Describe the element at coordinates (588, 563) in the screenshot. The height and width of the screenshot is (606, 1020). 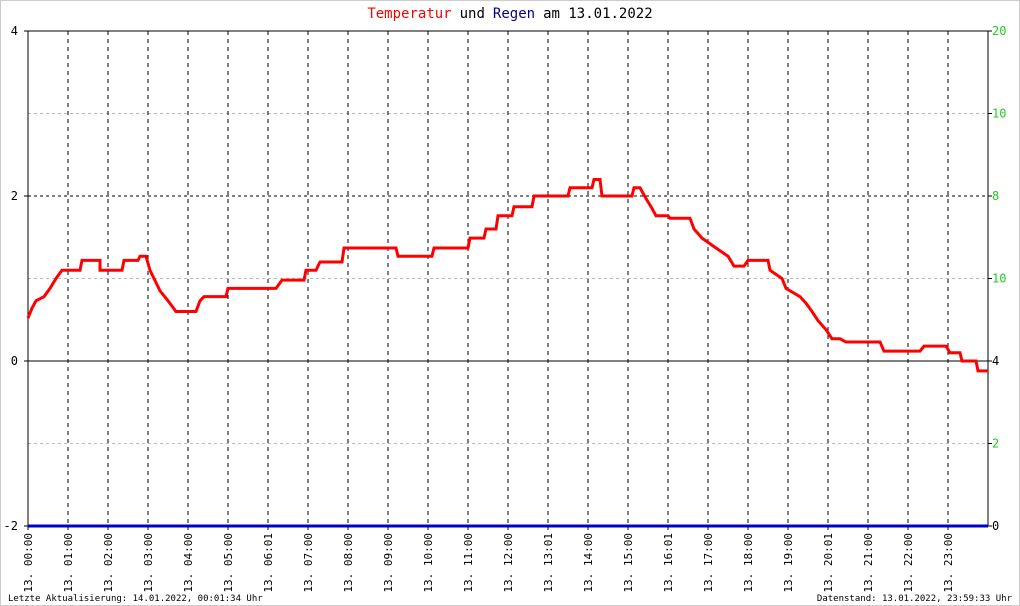
I see `x-tick-label: 13. 14:00` at that location.